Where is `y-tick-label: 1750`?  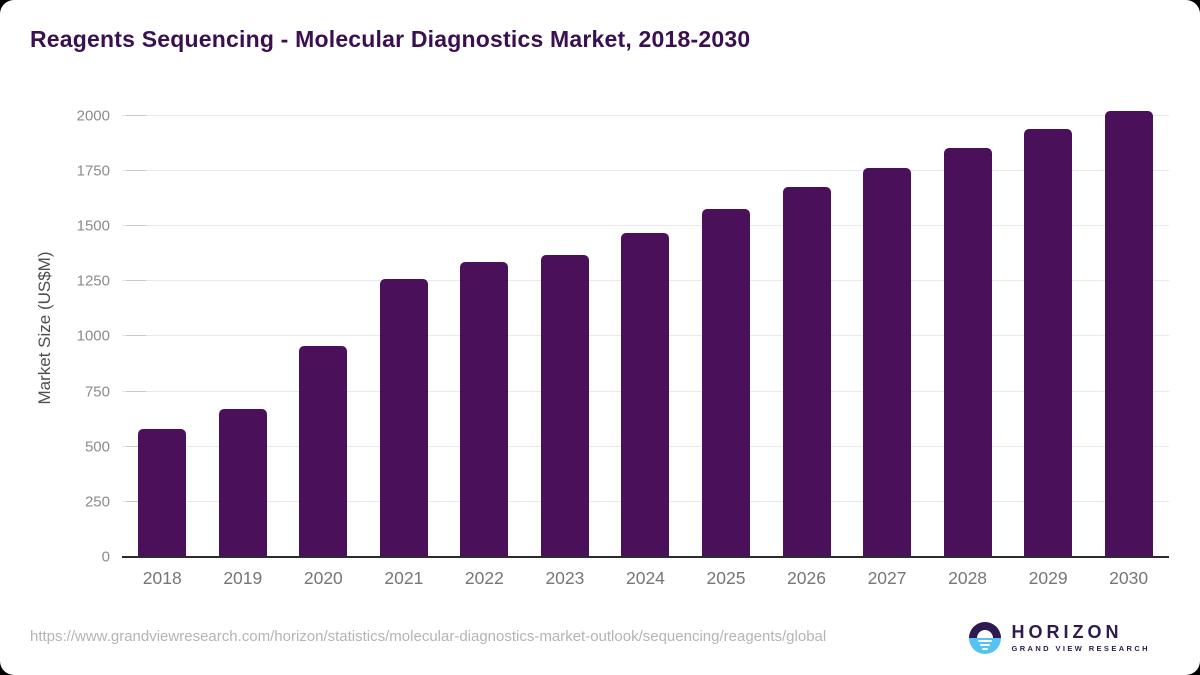
y-tick-label: 1750 is located at coordinates (93, 171).